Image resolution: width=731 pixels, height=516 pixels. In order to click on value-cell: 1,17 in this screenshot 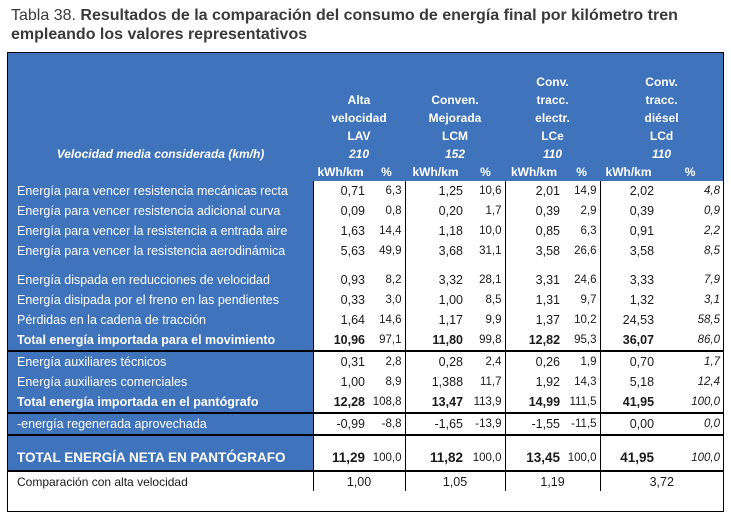, I will do `click(435, 320)`.